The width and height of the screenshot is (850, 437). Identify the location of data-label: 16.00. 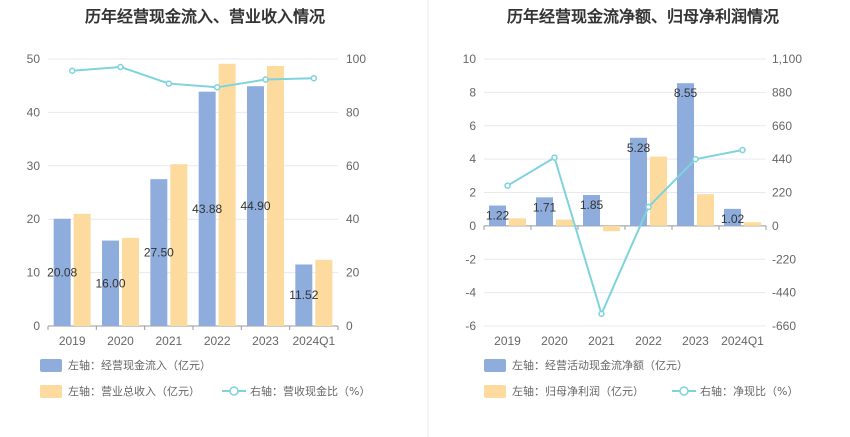
(110, 283).